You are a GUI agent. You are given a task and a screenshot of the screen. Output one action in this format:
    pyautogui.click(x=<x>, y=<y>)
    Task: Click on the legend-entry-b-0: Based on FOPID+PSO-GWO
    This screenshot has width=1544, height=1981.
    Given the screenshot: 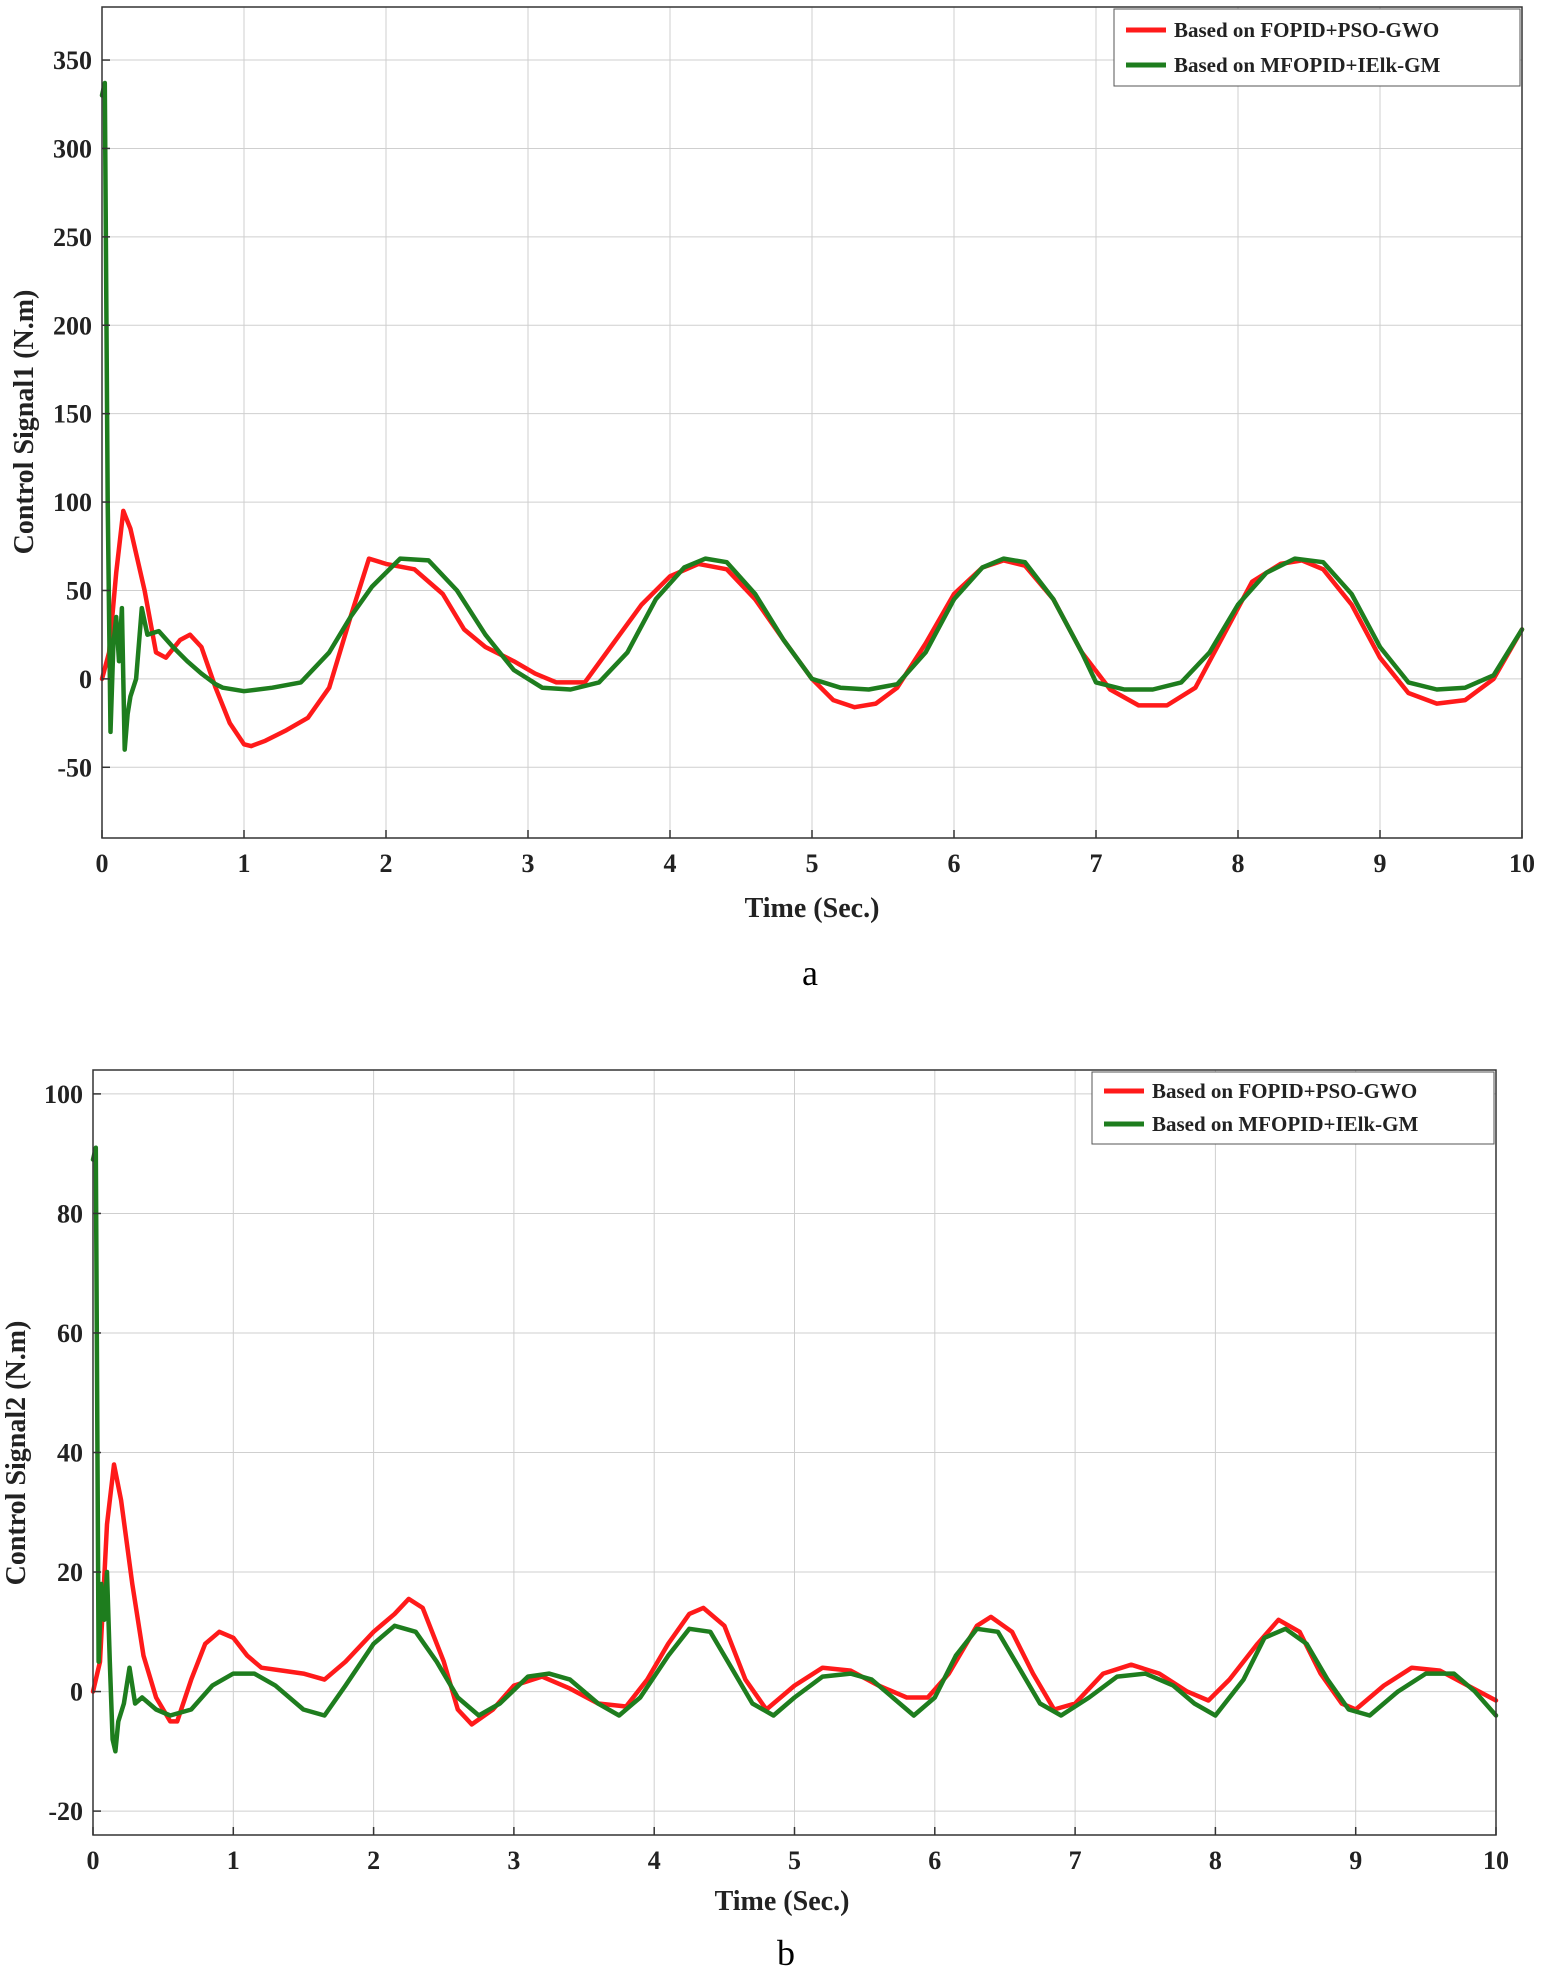 What is the action you would take?
    pyautogui.click(x=1284, y=1091)
    